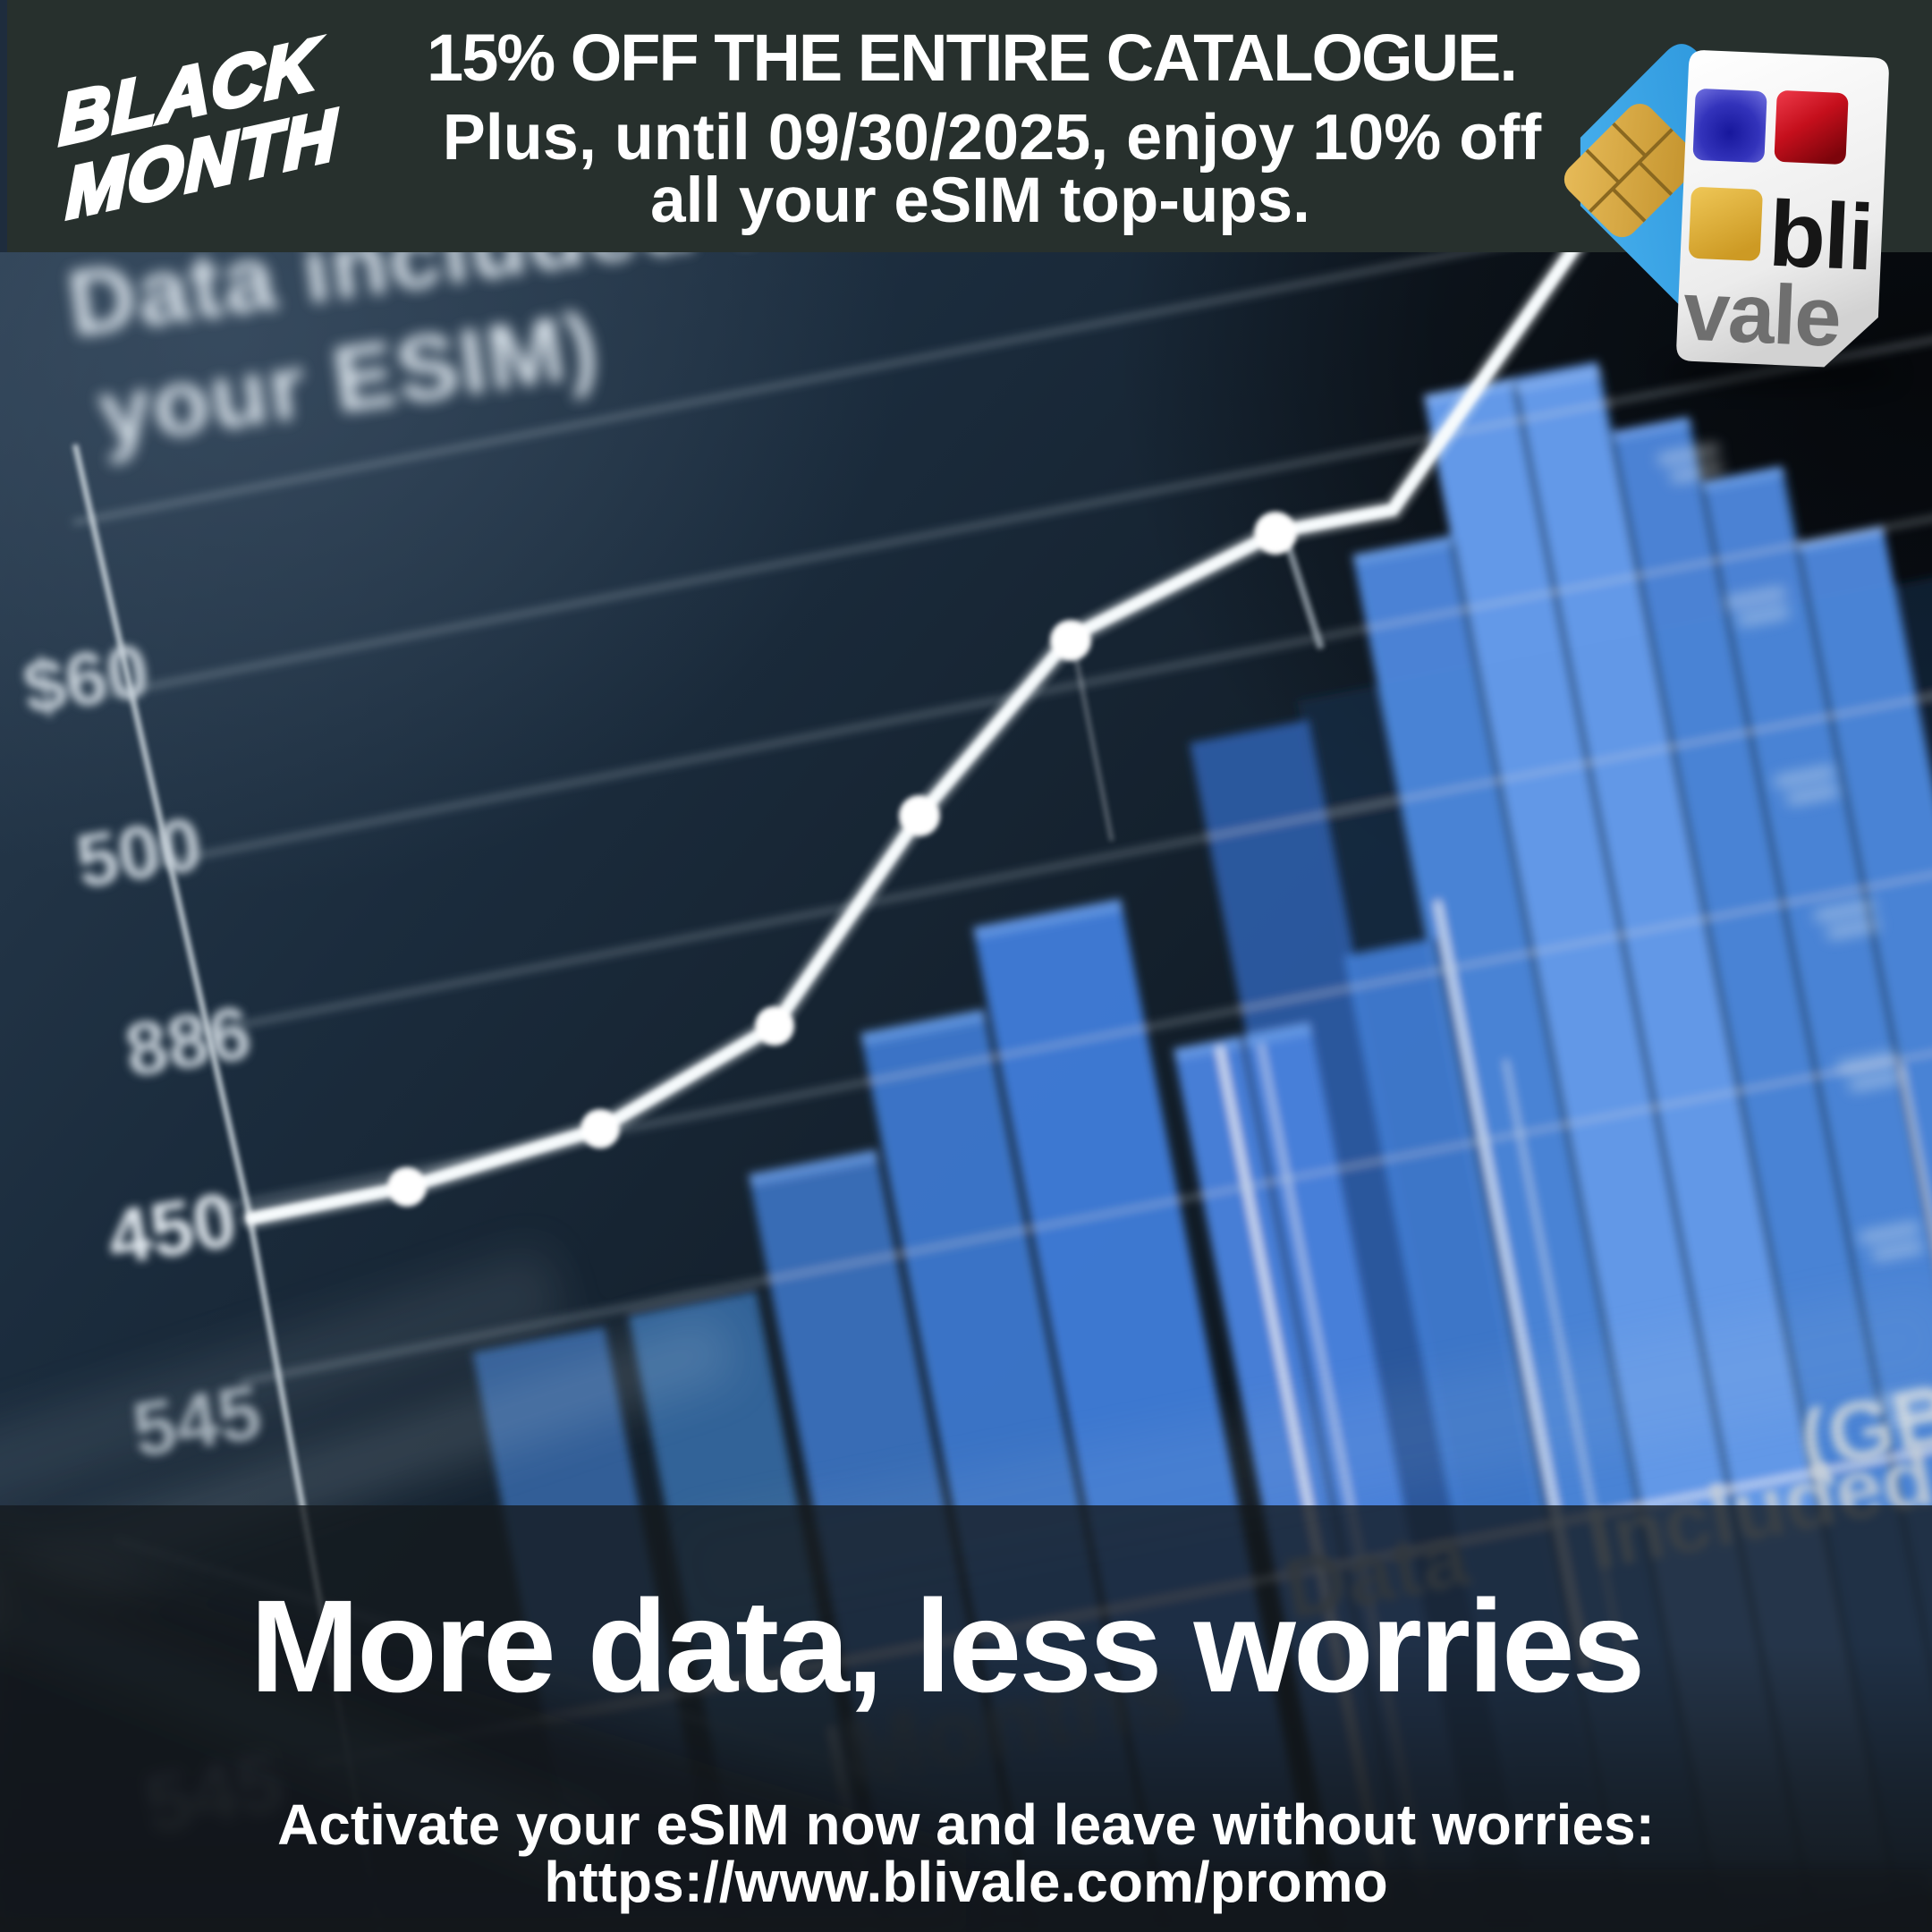  Describe the element at coordinates (980, 200) in the screenshot. I see `svg-text: all your eSIM top-ups.` at that location.